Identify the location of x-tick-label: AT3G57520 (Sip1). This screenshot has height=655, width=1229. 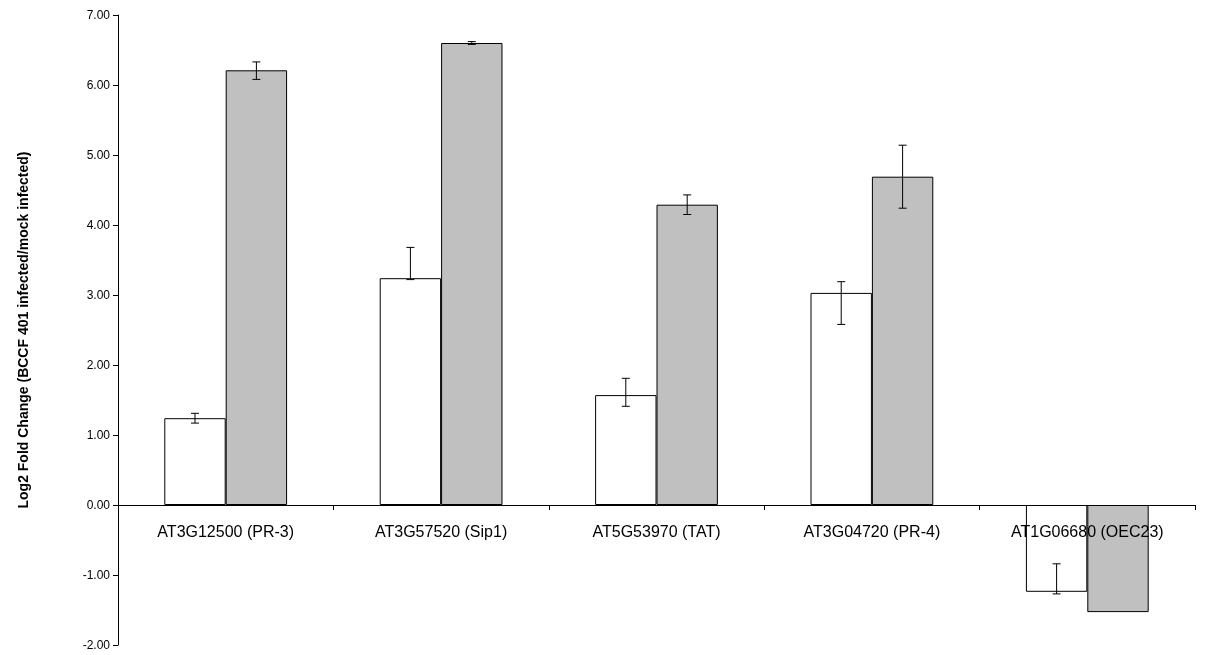
(441, 531).